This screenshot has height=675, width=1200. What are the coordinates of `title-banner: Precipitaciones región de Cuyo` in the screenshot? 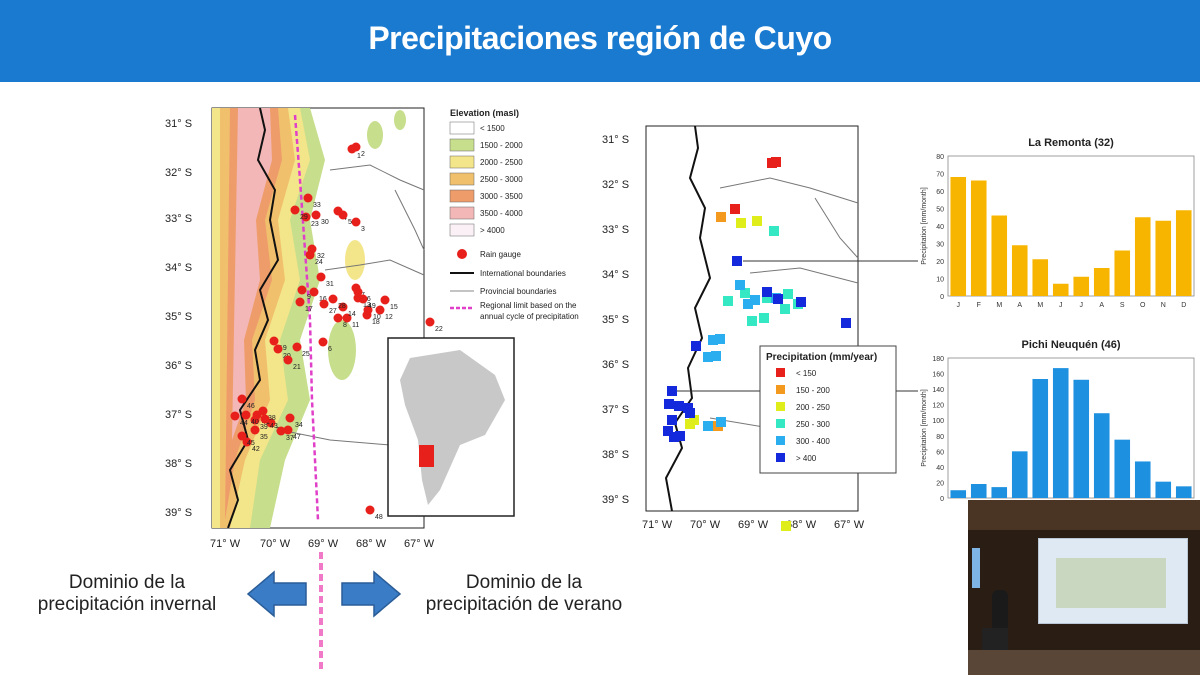 It's located at (600, 41).